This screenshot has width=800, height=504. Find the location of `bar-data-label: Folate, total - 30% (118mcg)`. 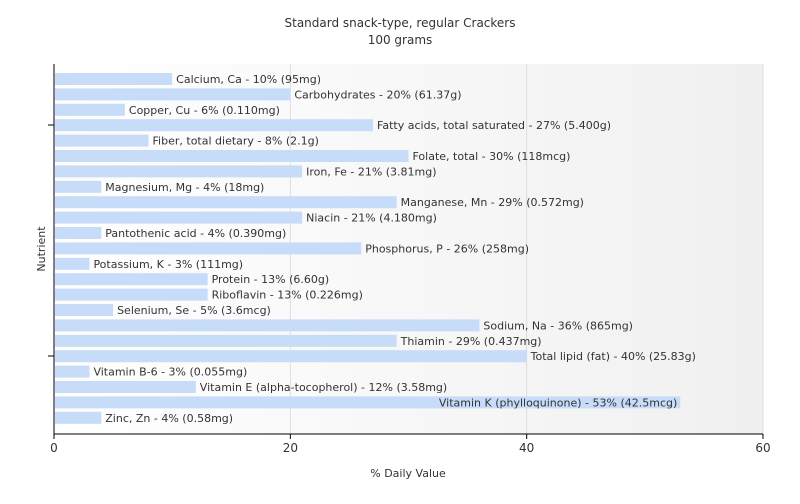

bar-data-label: Folate, total - 30% (118mcg) is located at coordinates (492, 156).